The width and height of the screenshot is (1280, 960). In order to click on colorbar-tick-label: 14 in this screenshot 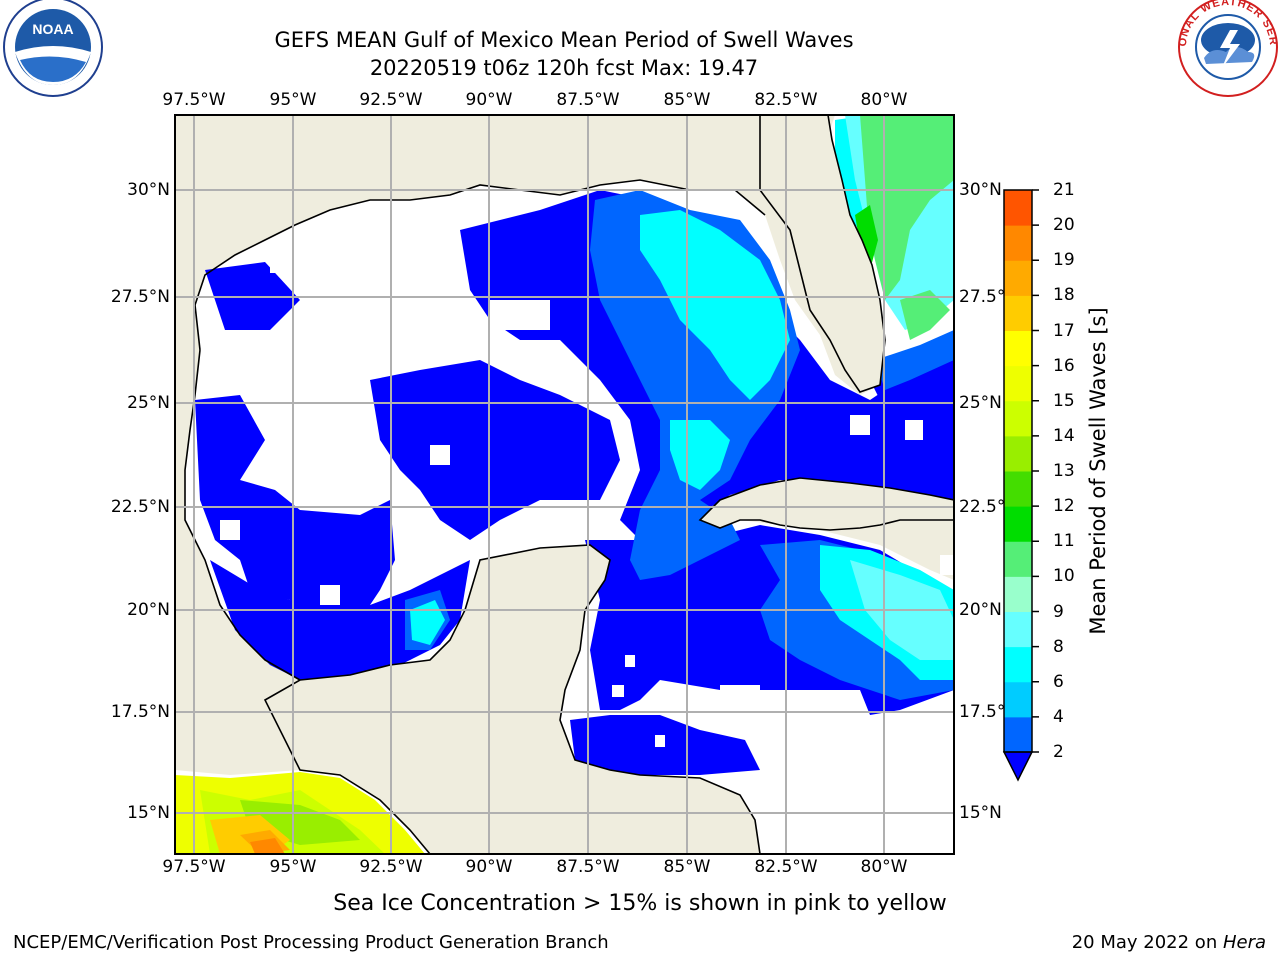, I will do `click(1064, 435)`.